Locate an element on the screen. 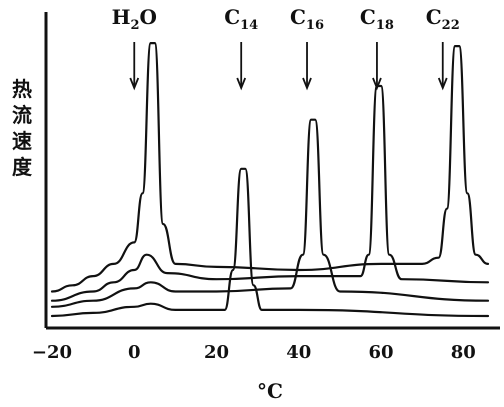 The height and width of the screenshot is (407, 504). peak-label: C22 is located at coordinates (443, 19).